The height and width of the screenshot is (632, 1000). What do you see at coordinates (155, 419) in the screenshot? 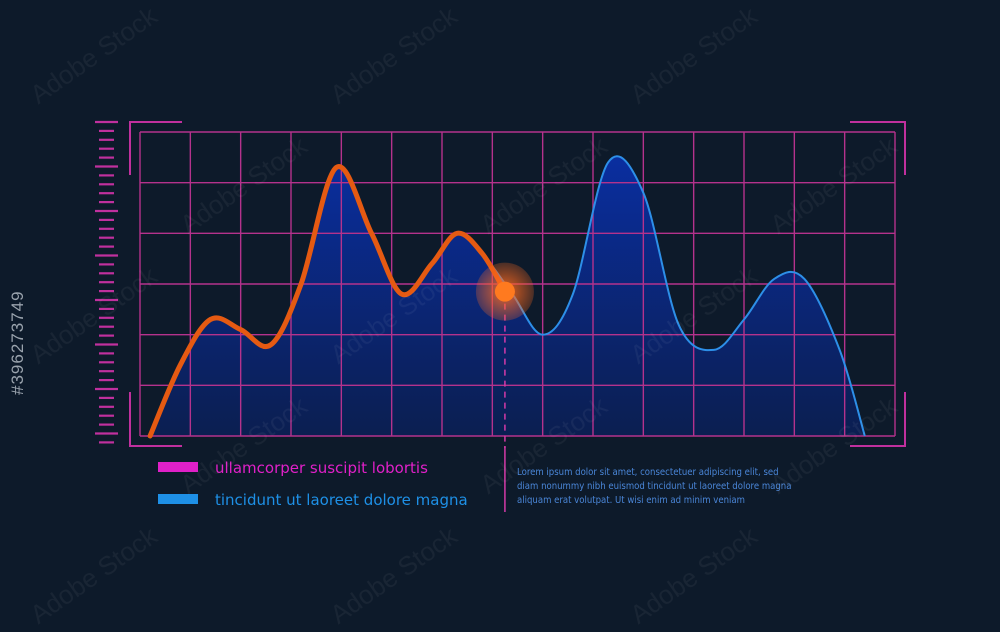
I see `bracket-bottom-left` at bounding box center [155, 419].